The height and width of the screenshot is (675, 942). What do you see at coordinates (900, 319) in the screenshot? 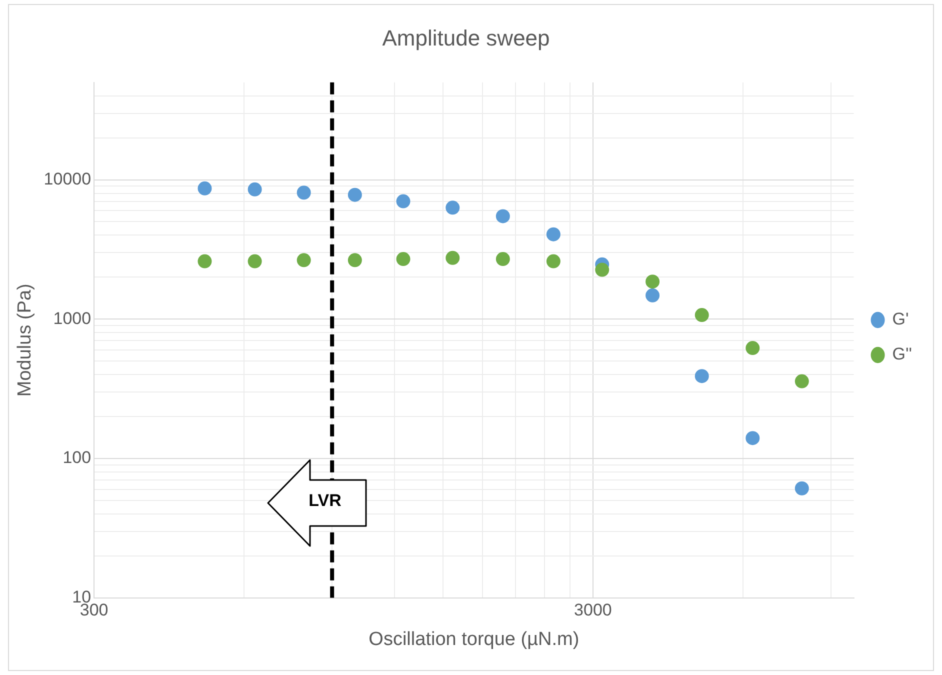
I see `legend-label: G'` at bounding box center [900, 319].